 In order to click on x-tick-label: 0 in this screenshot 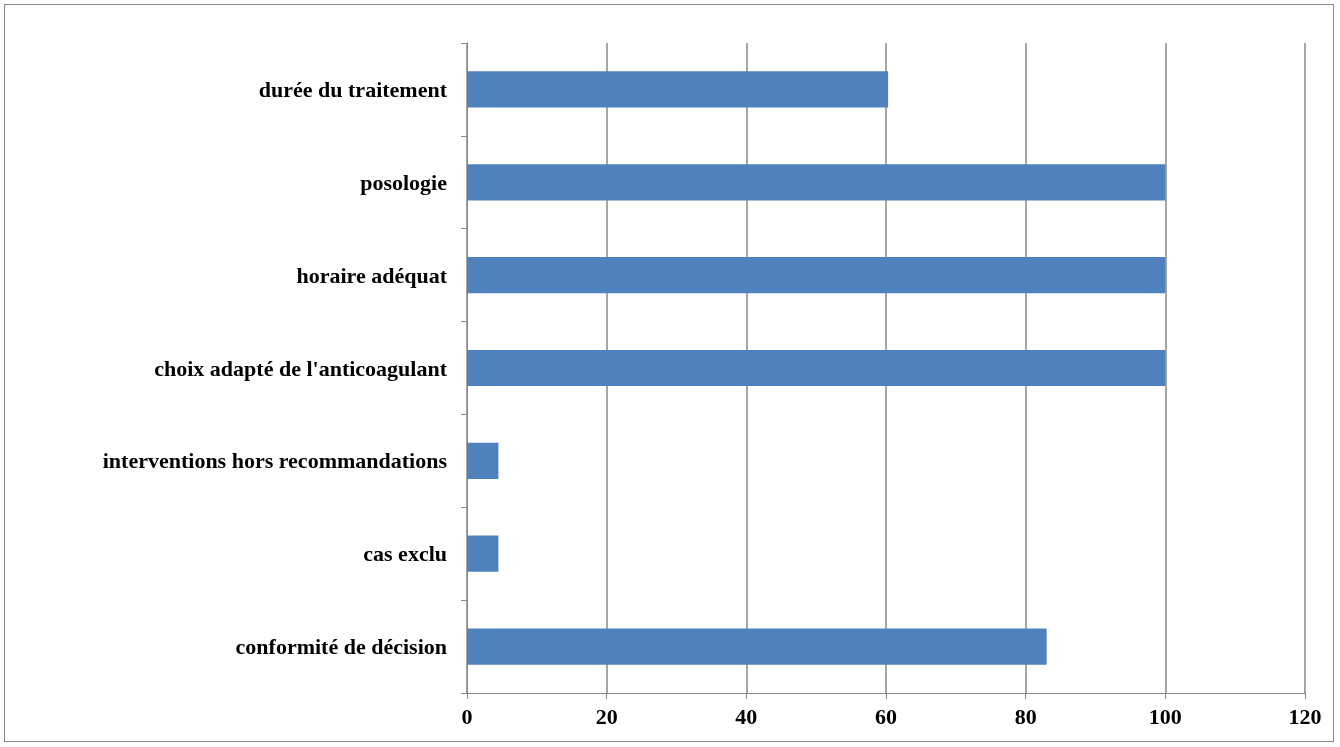, I will do `click(467, 716)`.